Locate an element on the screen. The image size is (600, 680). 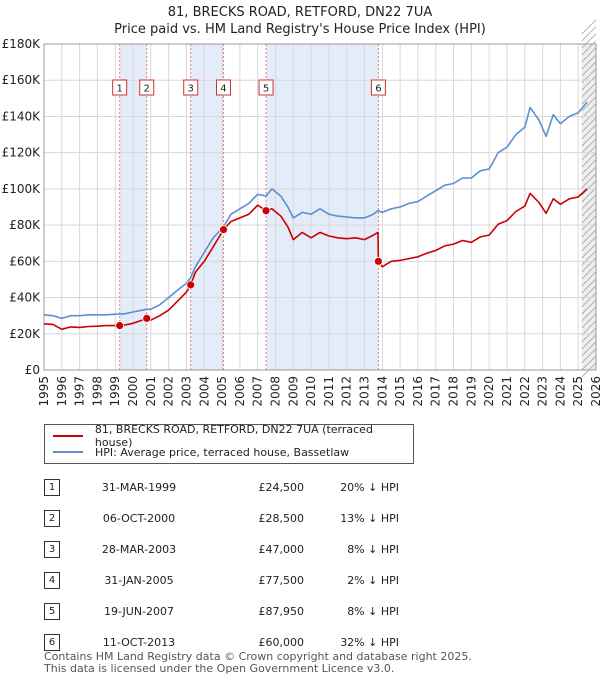
sale-date: 31-JAN-2005 is located at coordinates (139, 580).